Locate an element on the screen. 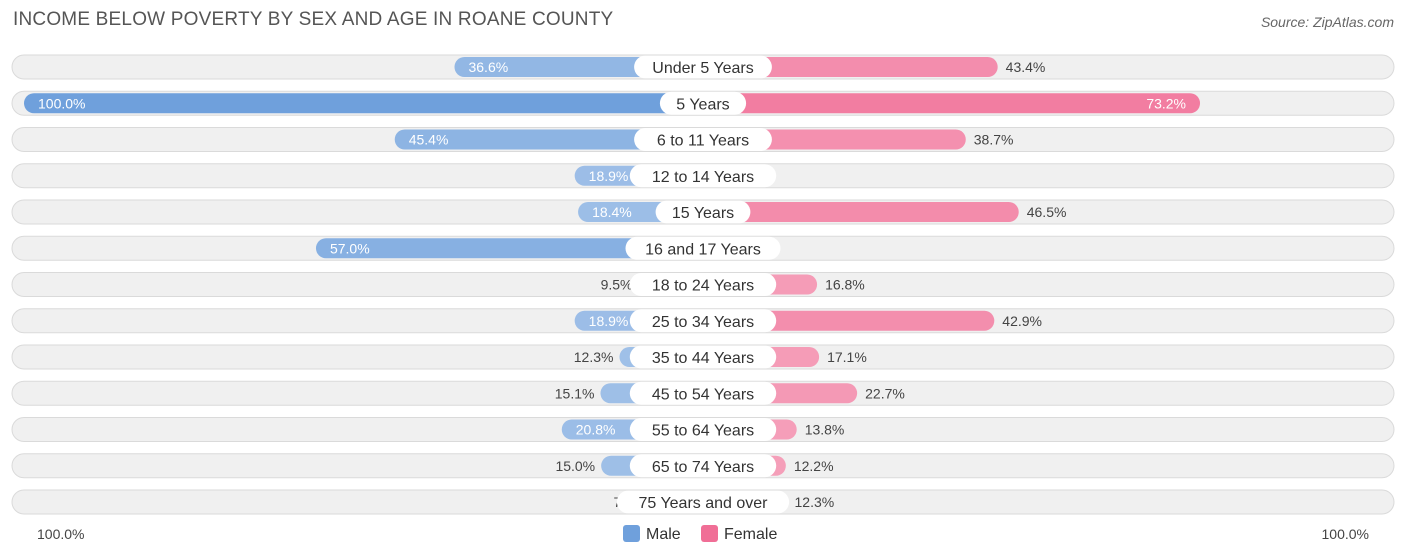 This screenshot has height=558, width=1406. male-value-label: 15.1% is located at coordinates (575, 393).